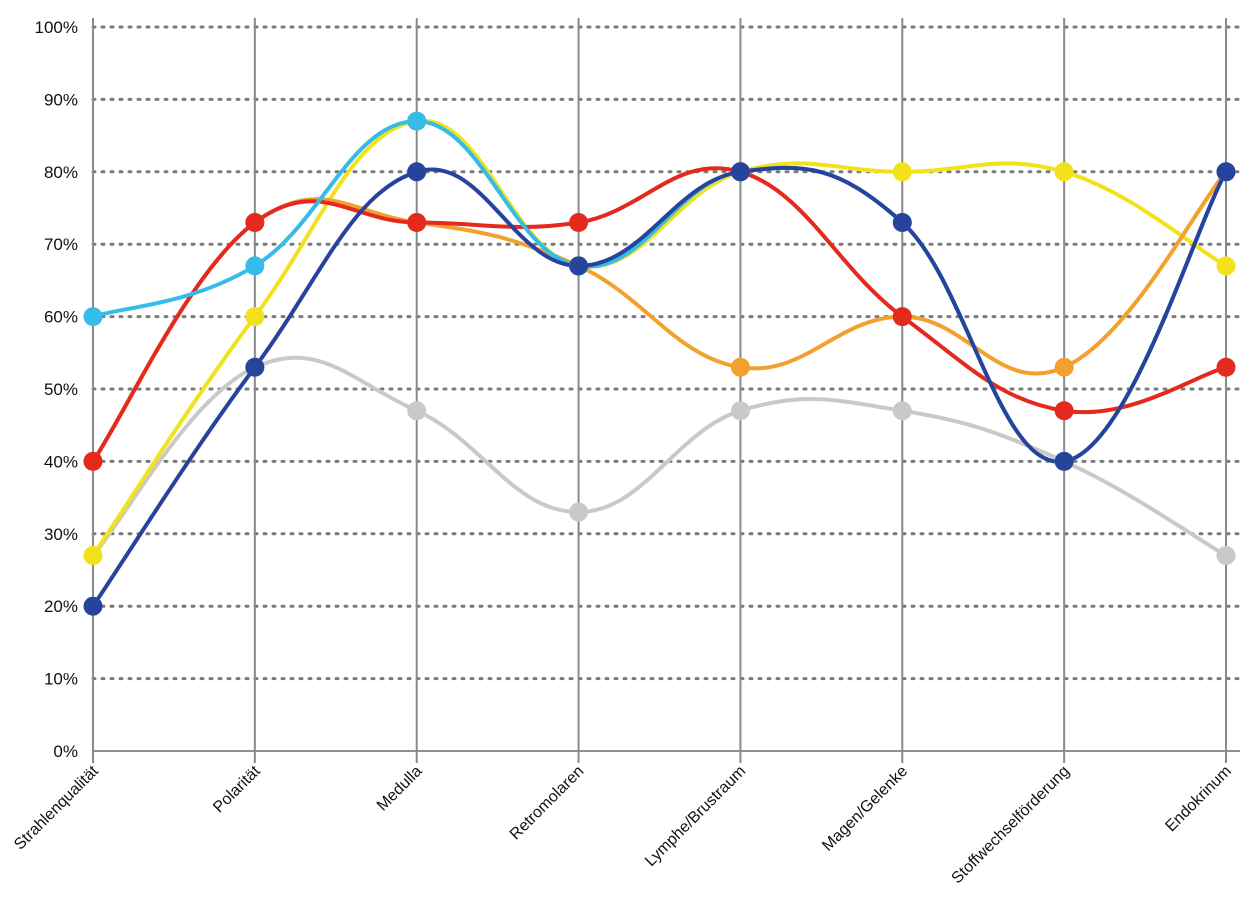 The image size is (1248, 897). What do you see at coordinates (65, 751) in the screenshot?
I see `y-tick-label: 0%` at bounding box center [65, 751].